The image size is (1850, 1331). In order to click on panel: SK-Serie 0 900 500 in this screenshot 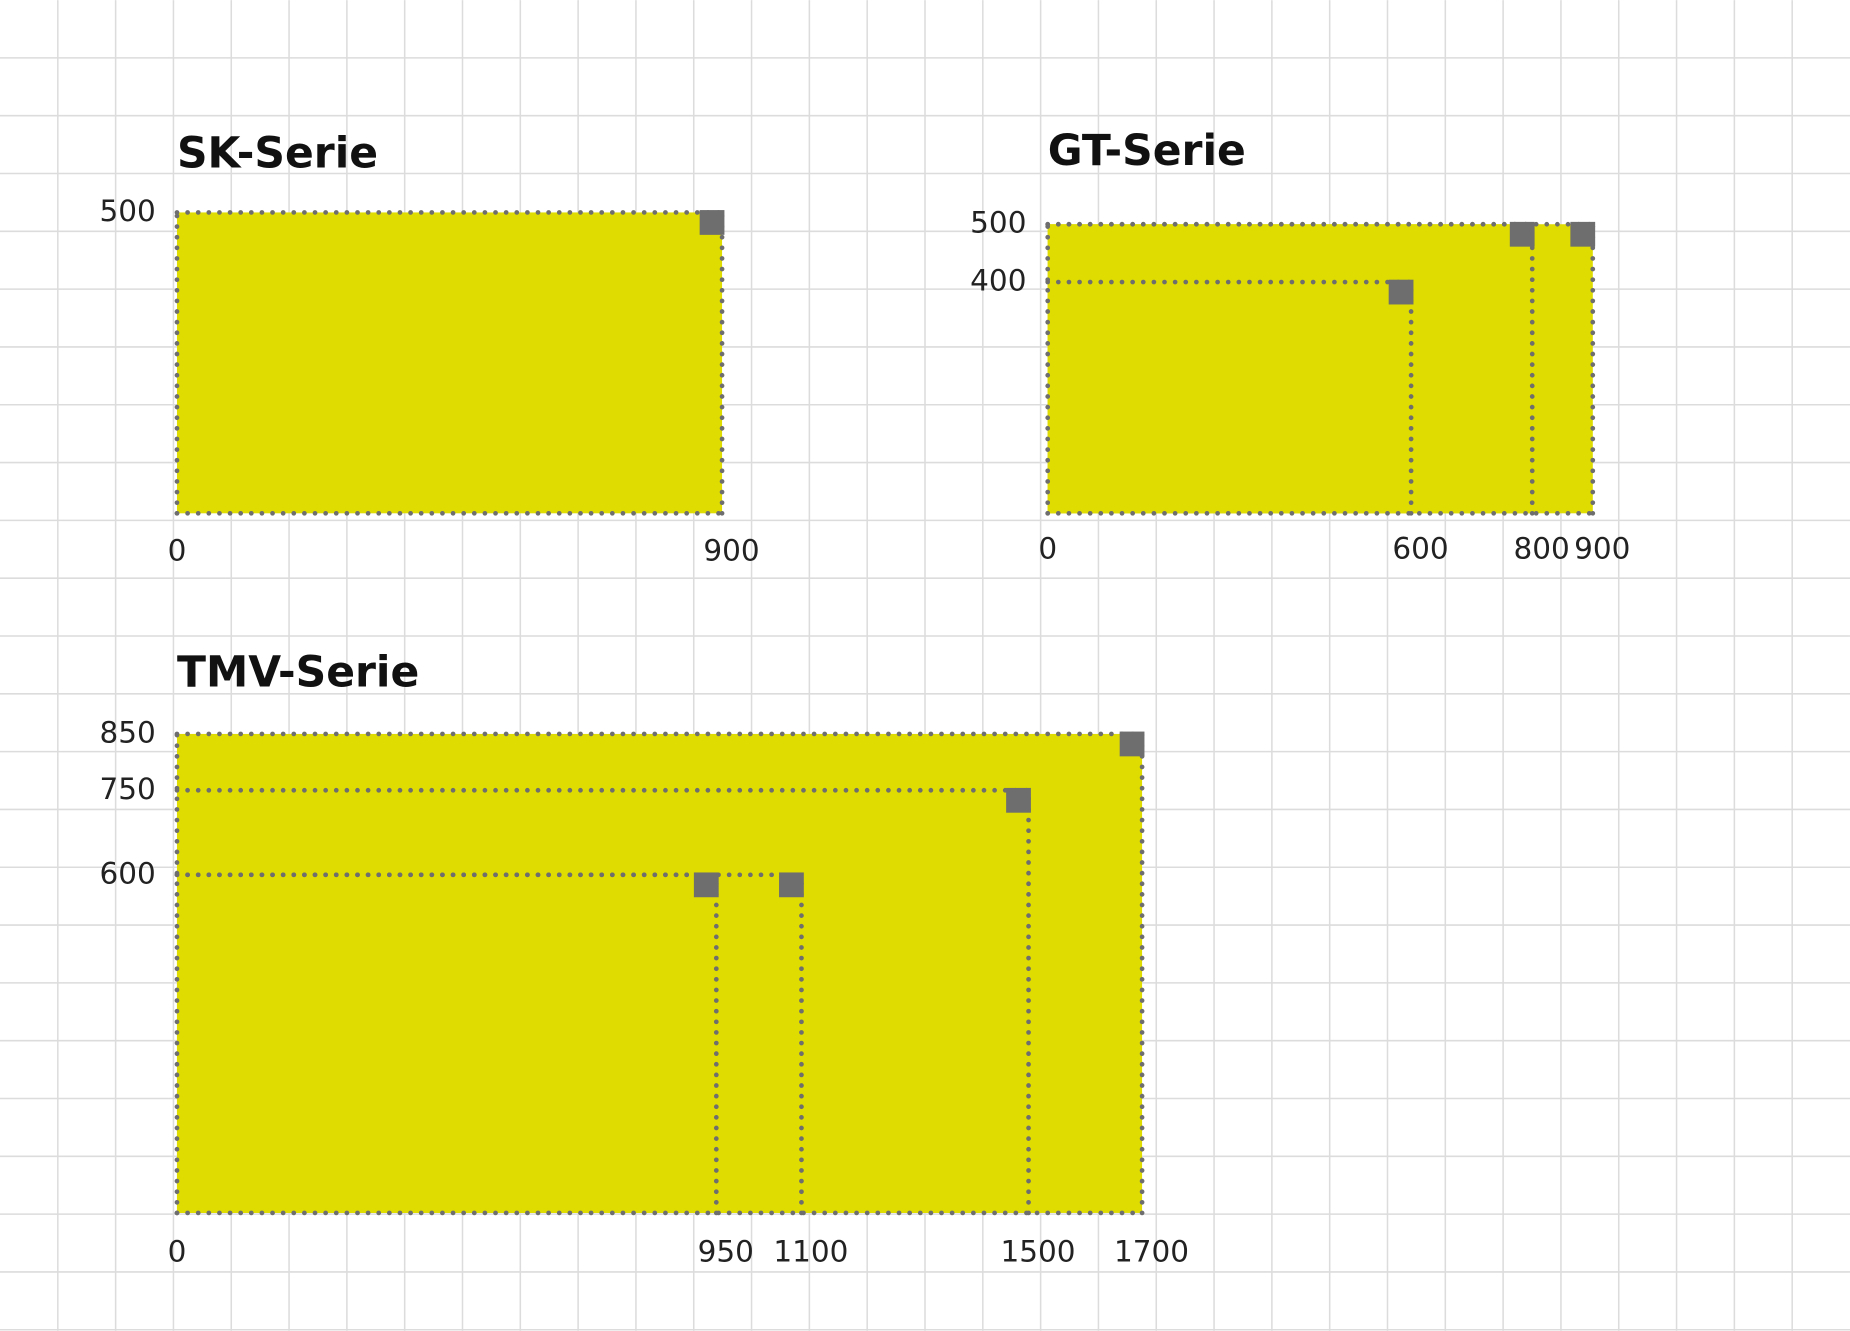, I will do `click(429, 348)`.